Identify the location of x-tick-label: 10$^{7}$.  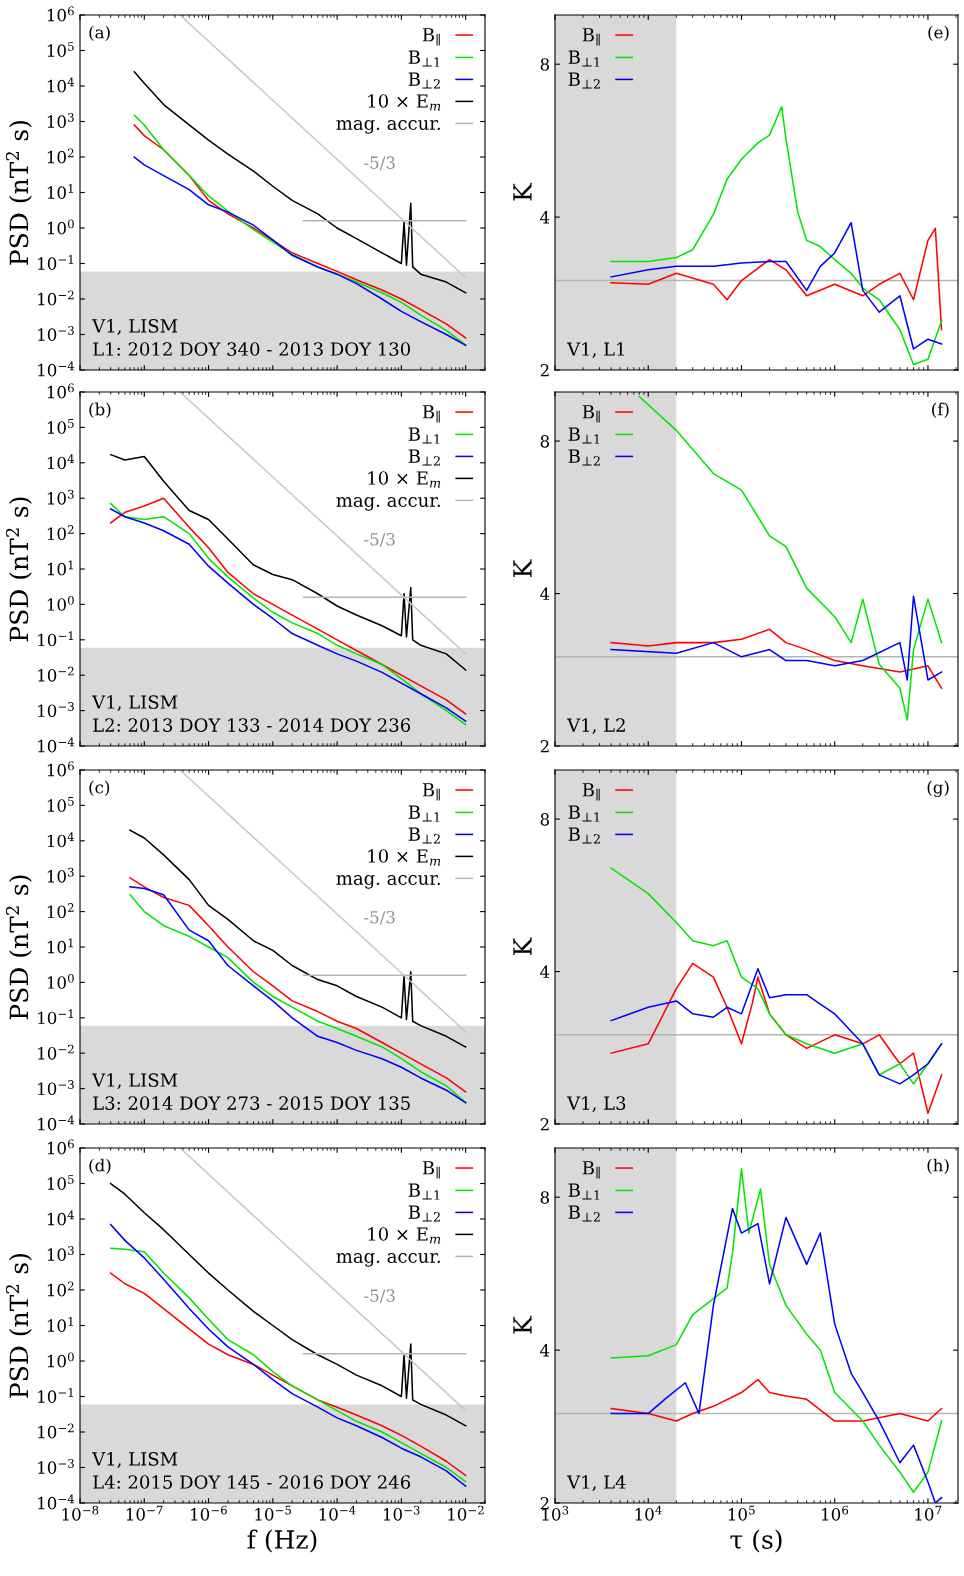
(928, 1513).